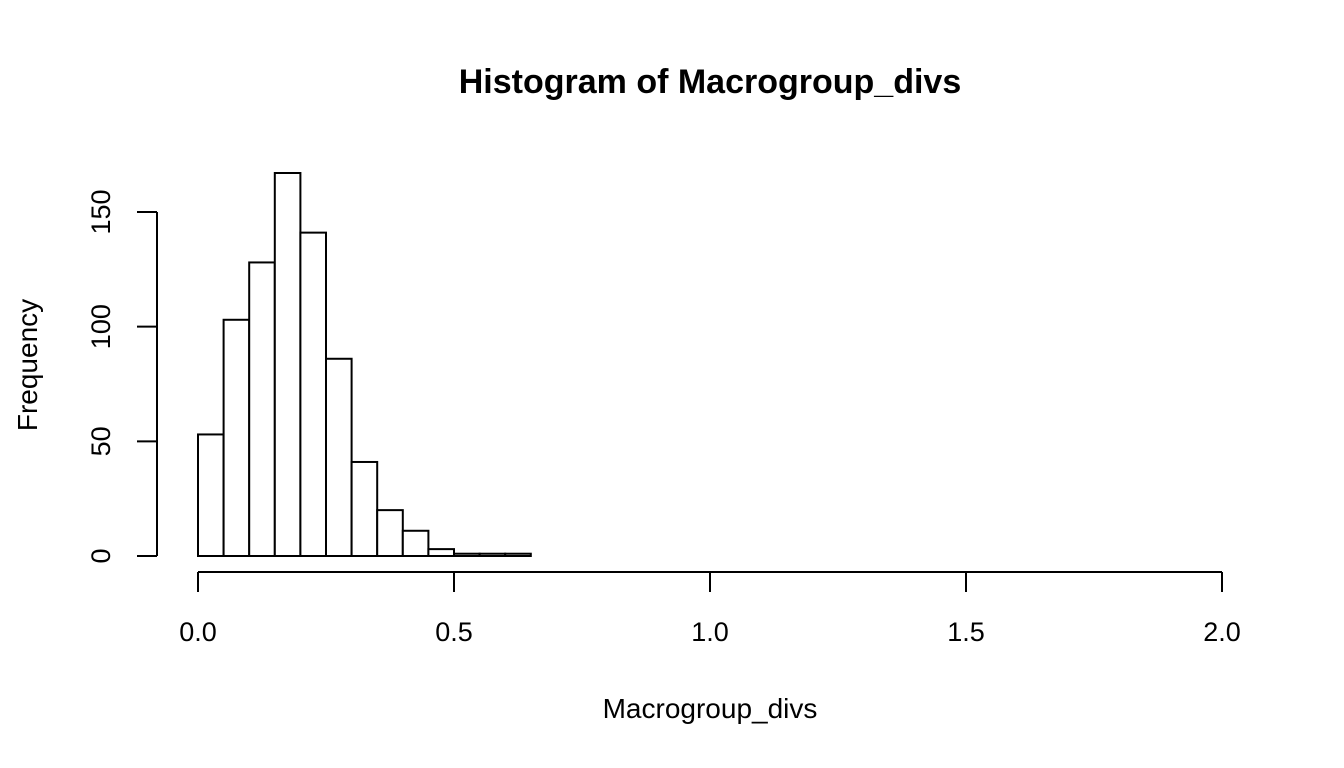  I want to click on y-tick-label: 0, so click(101, 555).